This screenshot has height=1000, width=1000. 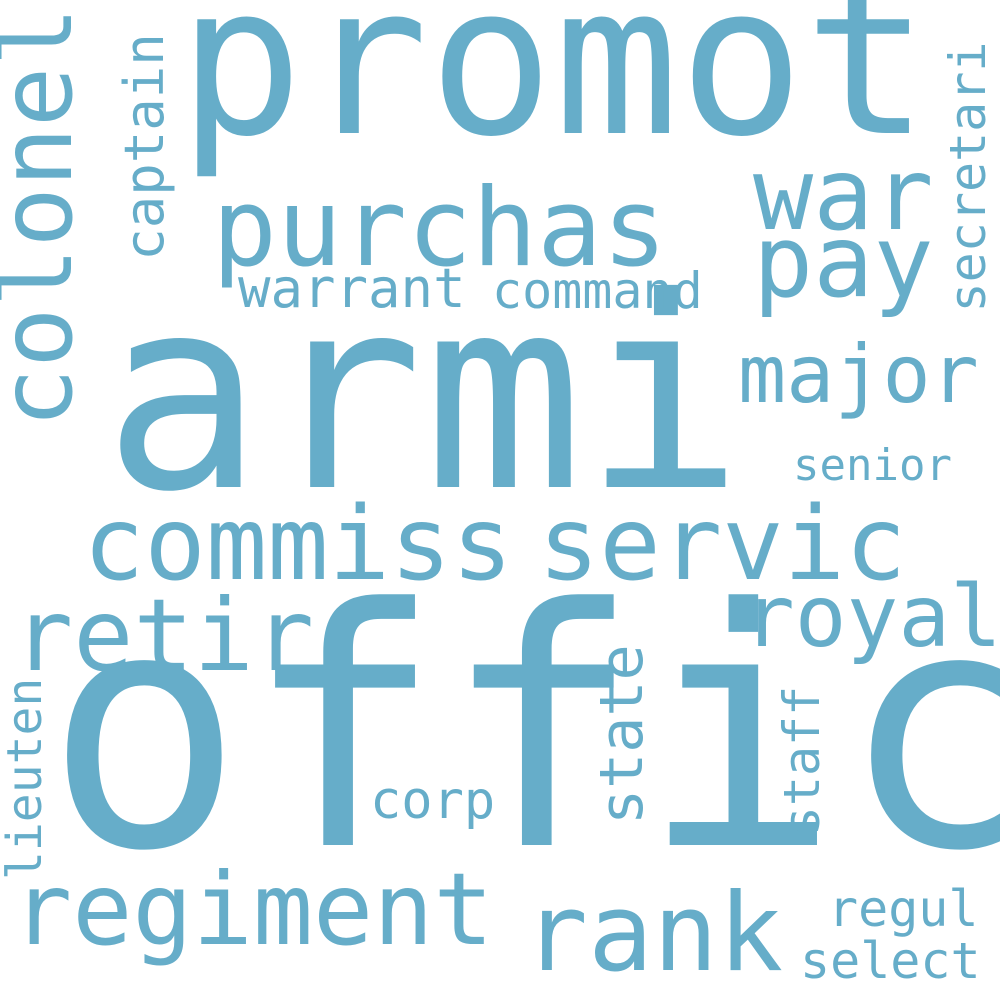 I want to click on word-senior: senior, so click(x=872, y=465).